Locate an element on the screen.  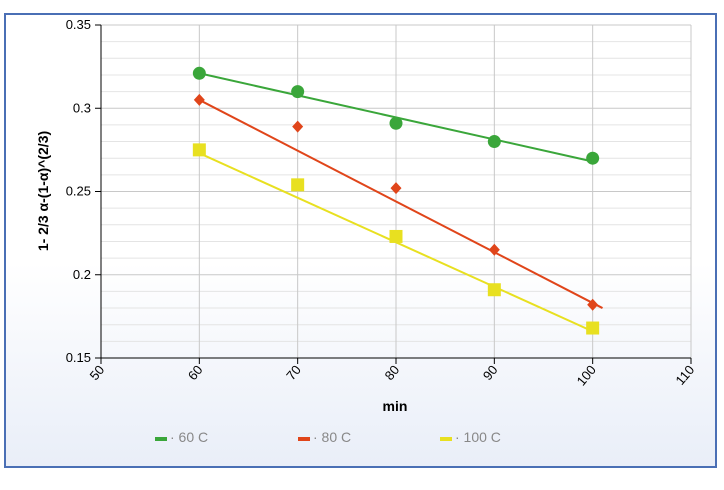
x-tick-label: 90 is located at coordinates (490, 372).